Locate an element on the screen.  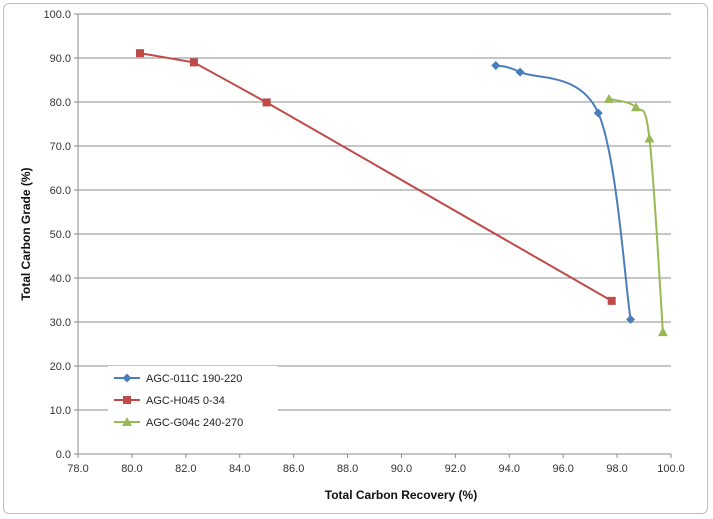
y-tick-label: 40.0 is located at coordinates (60, 279).